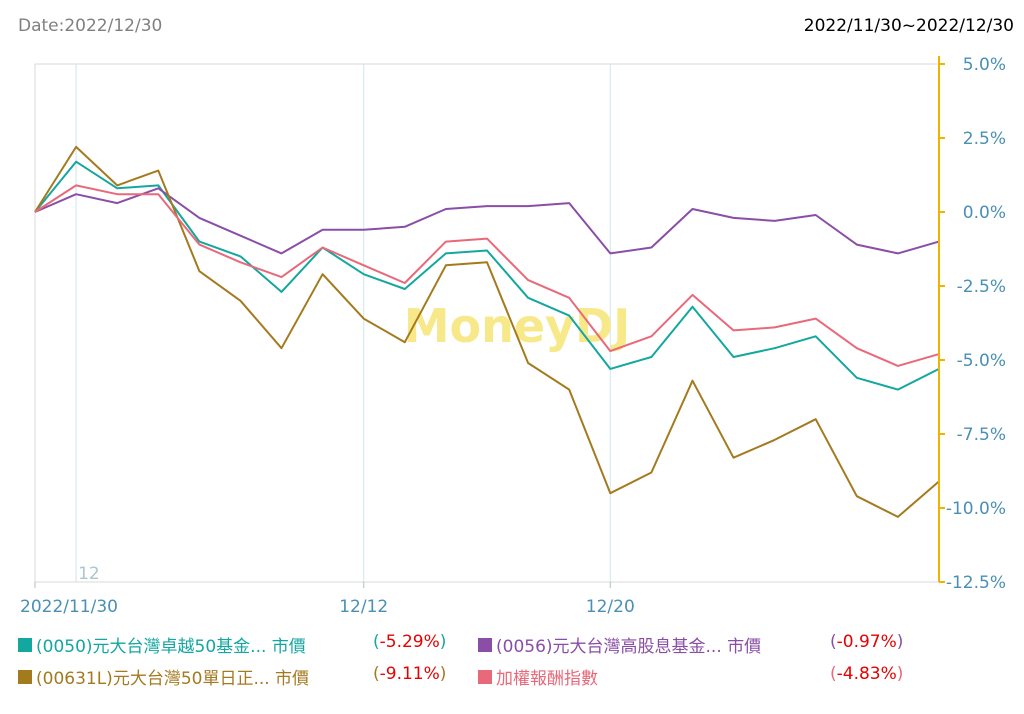 The image size is (1024, 714). What do you see at coordinates (171, 647) in the screenshot?
I see `legend-label-0050: (0050)元大台灣卓越50基金... 市價` at bounding box center [171, 647].